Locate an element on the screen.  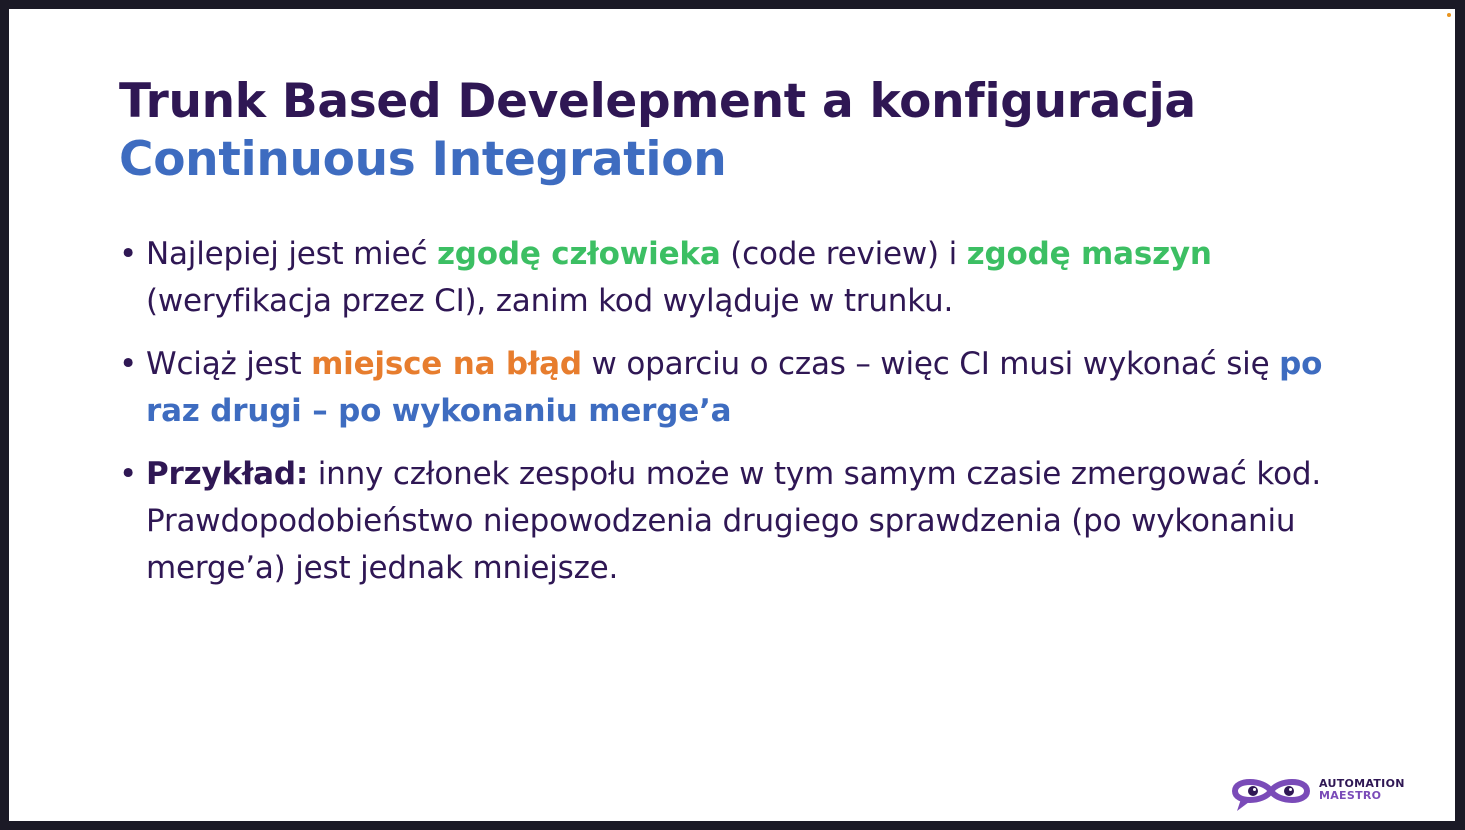
bullet-2-text-1: Wciąż jest is located at coordinates (229, 364).